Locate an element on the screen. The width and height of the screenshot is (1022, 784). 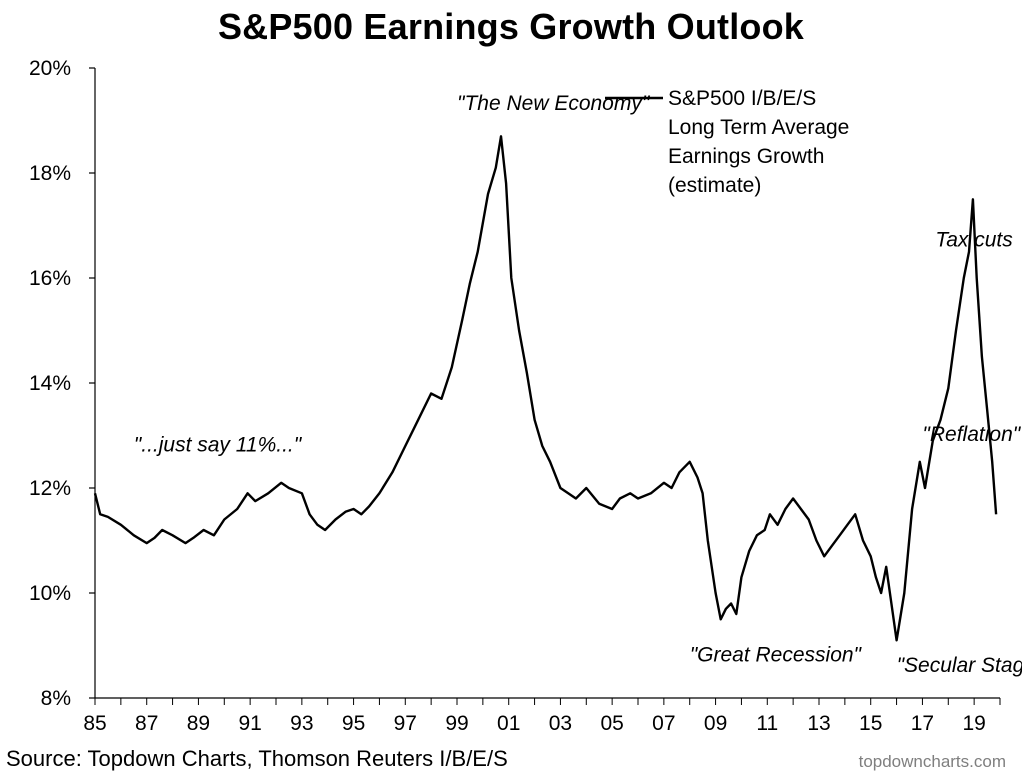
x-tick-label: 97 is located at coordinates (405, 723).